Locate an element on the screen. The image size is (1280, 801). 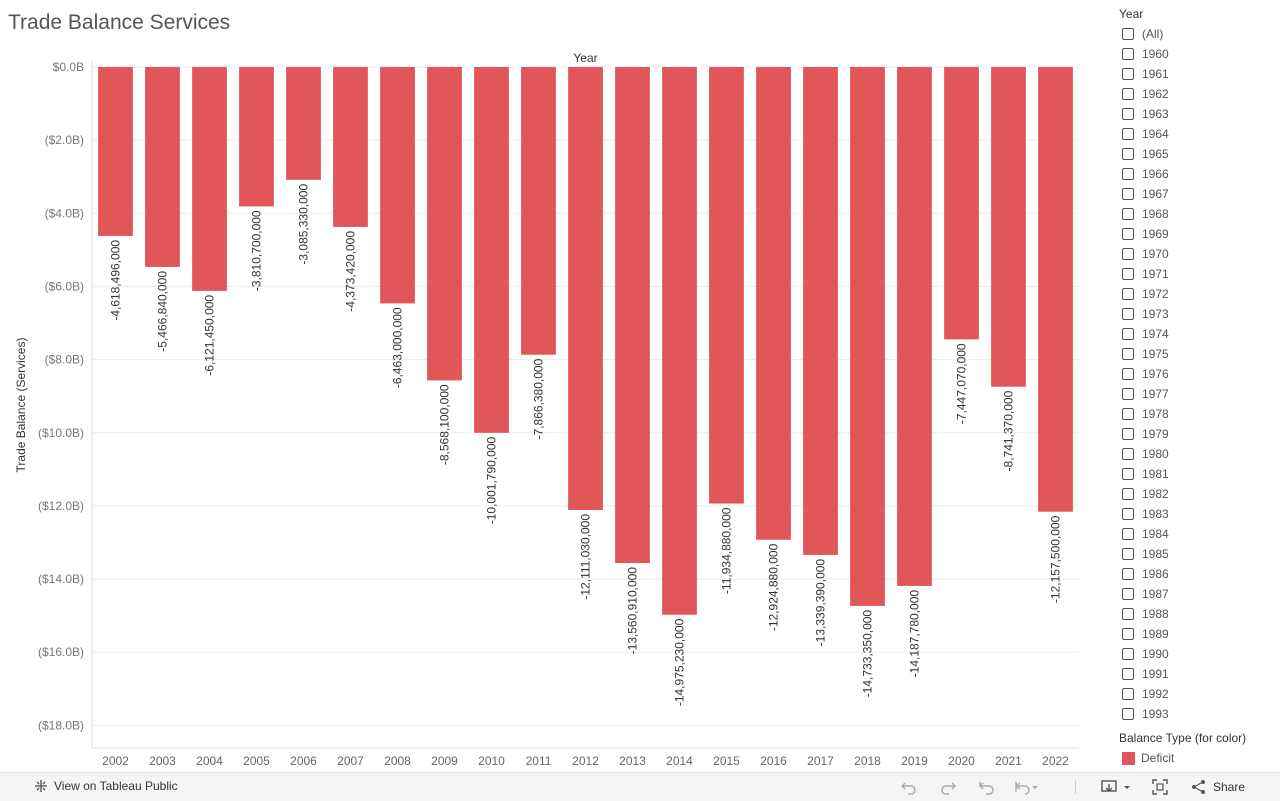
year-filter-item: 1974 is located at coordinates (1197, 334).